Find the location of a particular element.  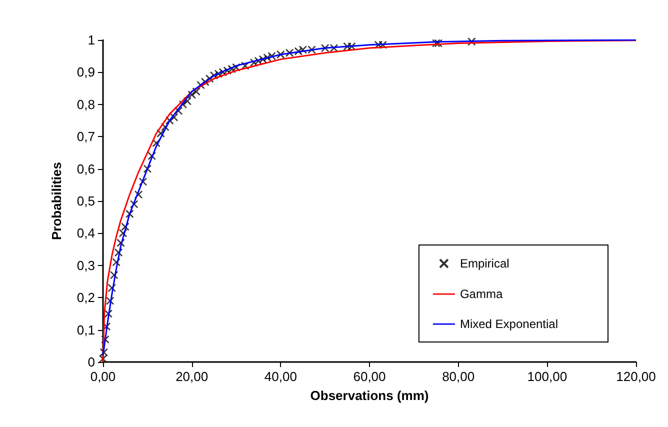

y-axis-title: Probabilities is located at coordinates (56, 201).